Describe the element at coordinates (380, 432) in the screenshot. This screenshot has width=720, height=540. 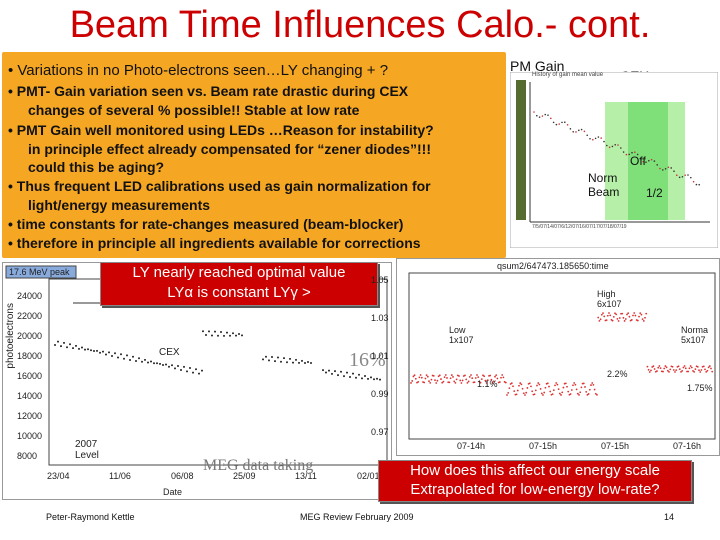
I see `gain-ytick: 0.97` at that location.